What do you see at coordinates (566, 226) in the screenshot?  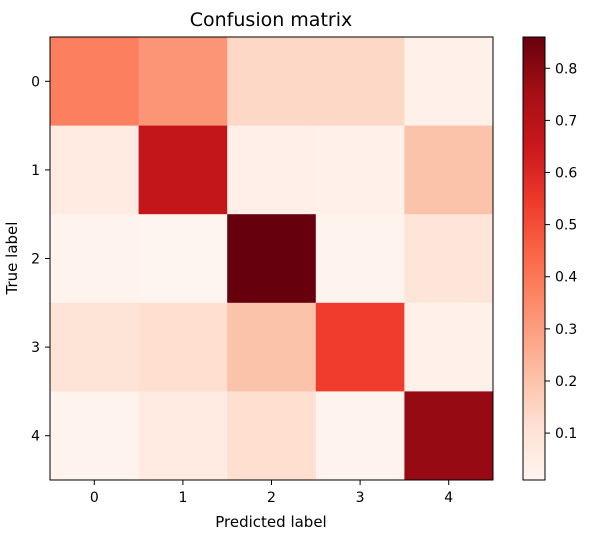 I see `colorbar-tick-label: 0.5` at bounding box center [566, 226].